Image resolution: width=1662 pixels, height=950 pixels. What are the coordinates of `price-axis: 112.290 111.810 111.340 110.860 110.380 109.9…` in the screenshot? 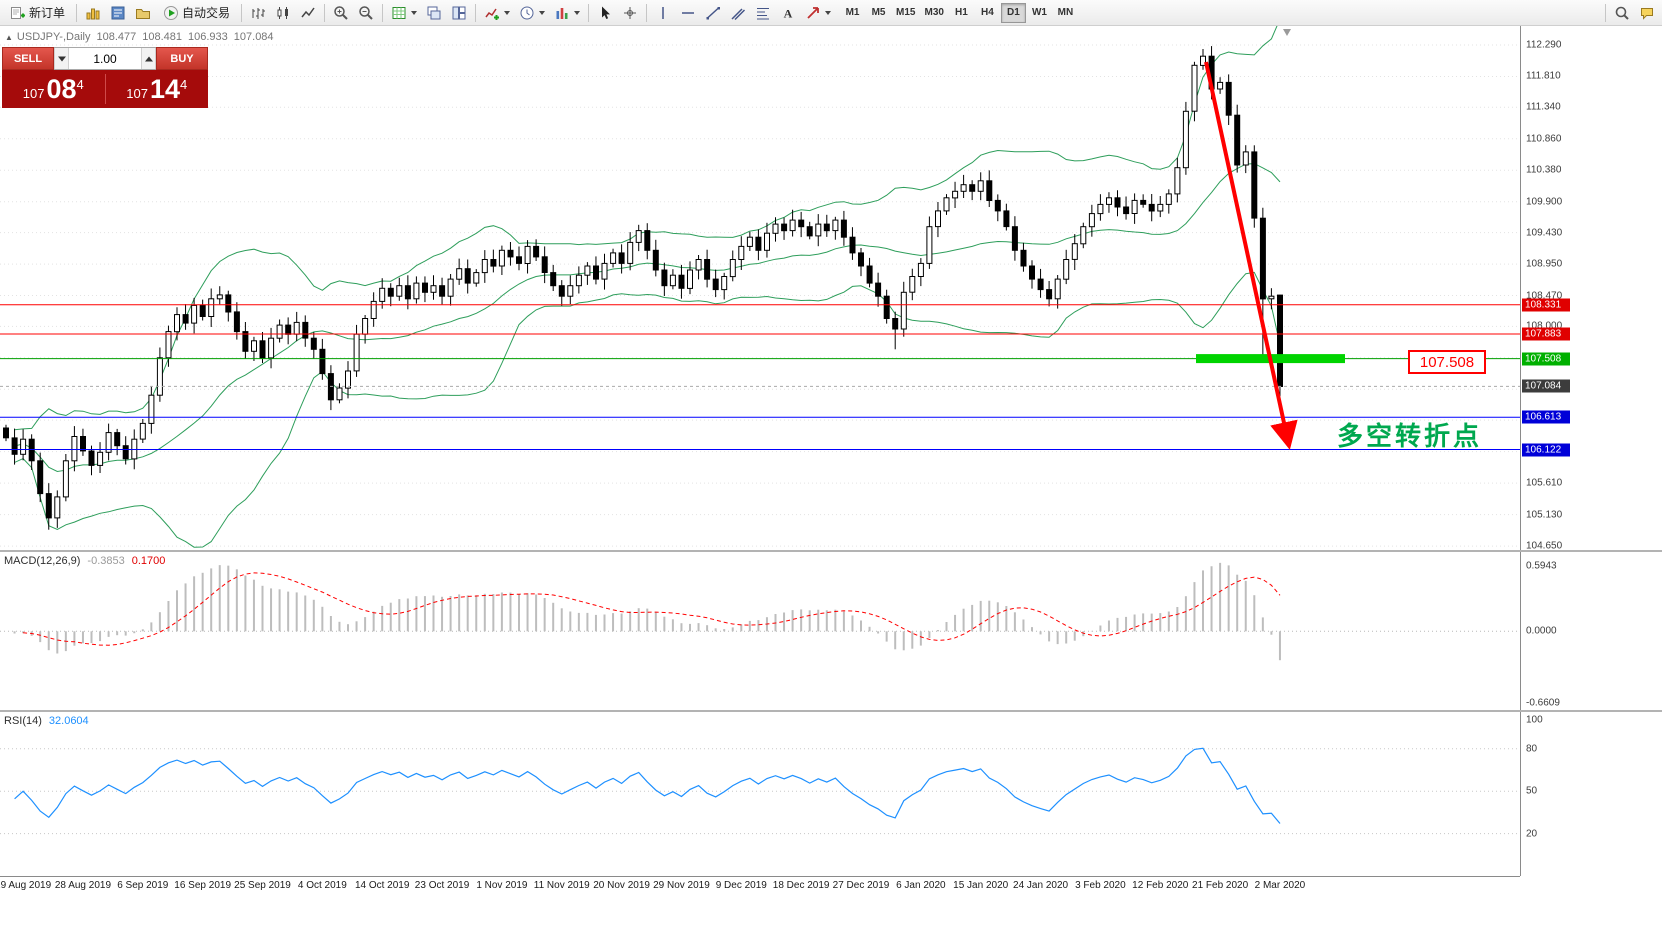 It's located at (1591, 288).